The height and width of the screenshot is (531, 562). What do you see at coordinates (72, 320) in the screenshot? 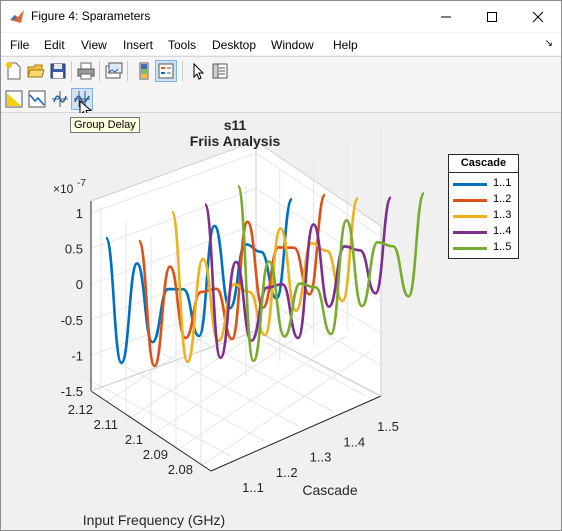
I see `z-tick-label: -0.5` at bounding box center [72, 320].